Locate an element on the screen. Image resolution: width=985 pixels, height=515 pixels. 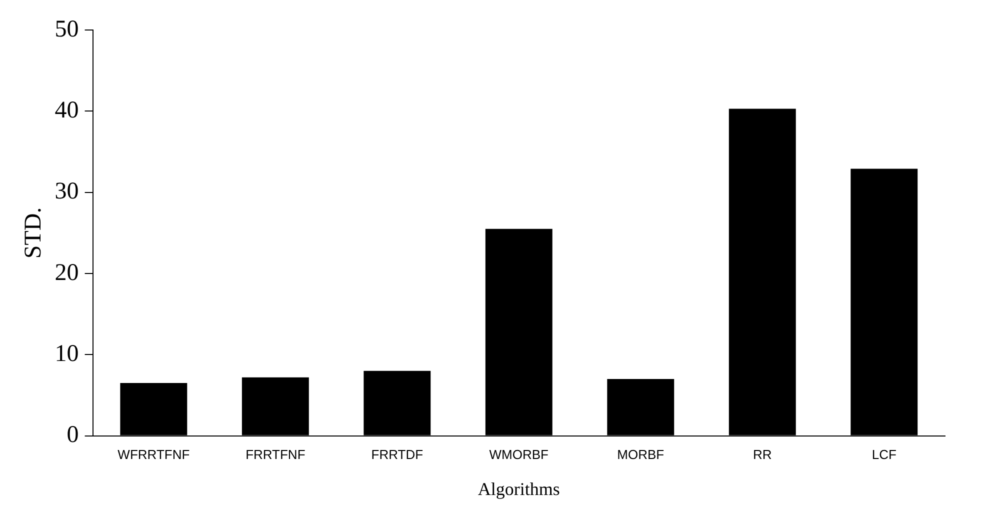
y-tick-label: 10 is located at coordinates (66, 353).